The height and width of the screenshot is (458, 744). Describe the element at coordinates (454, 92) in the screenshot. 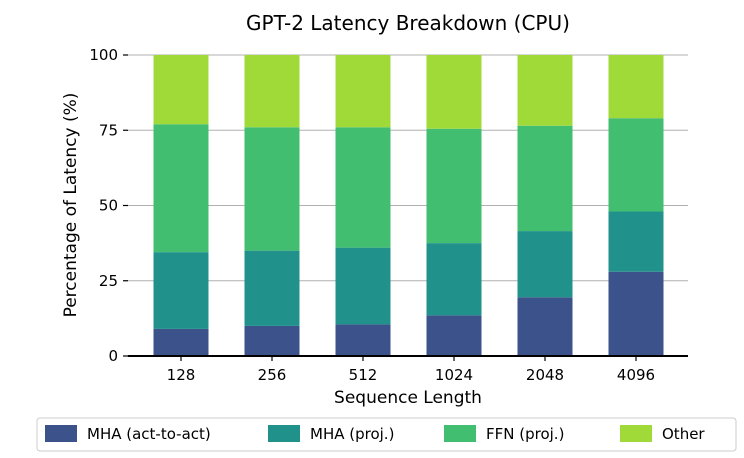

I see `bar-1024-other` at that location.